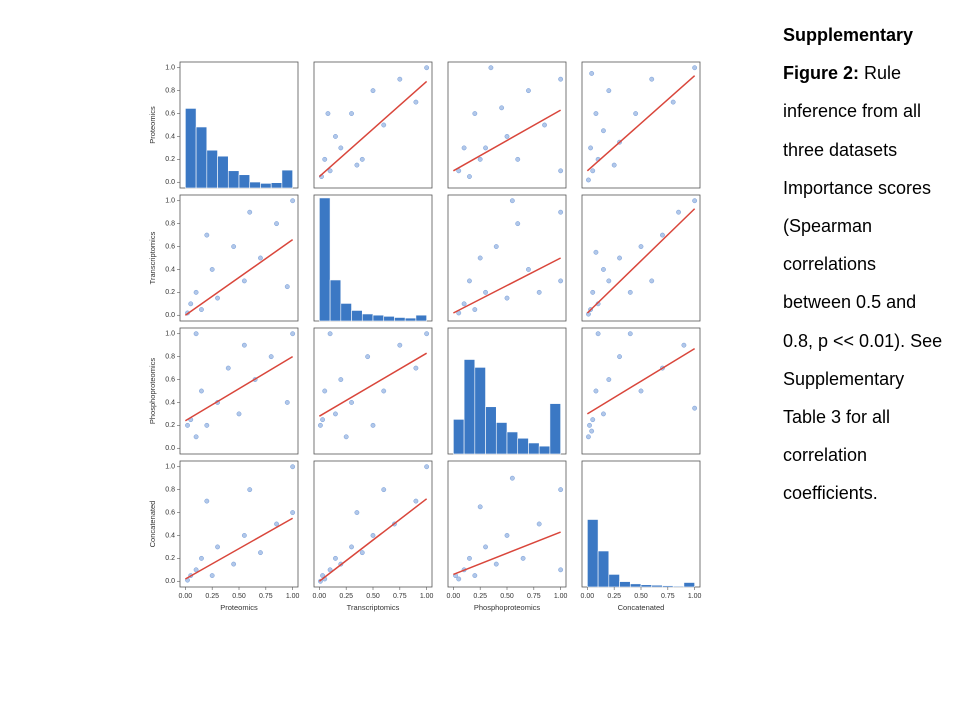 The width and height of the screenshot is (960, 720). What do you see at coordinates (170, 90) in the screenshot?
I see `y-tick-label: 0.8` at bounding box center [170, 90].